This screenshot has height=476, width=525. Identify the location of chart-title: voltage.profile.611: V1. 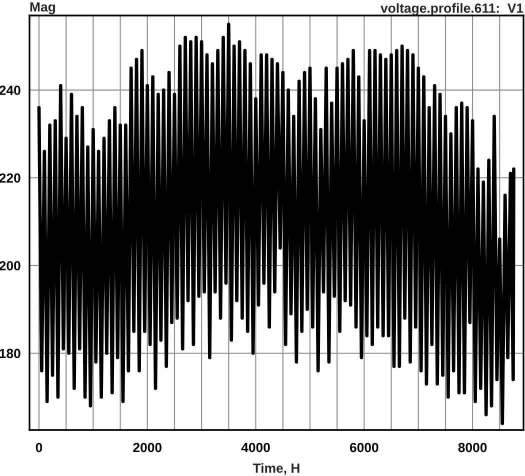
(452, 9).